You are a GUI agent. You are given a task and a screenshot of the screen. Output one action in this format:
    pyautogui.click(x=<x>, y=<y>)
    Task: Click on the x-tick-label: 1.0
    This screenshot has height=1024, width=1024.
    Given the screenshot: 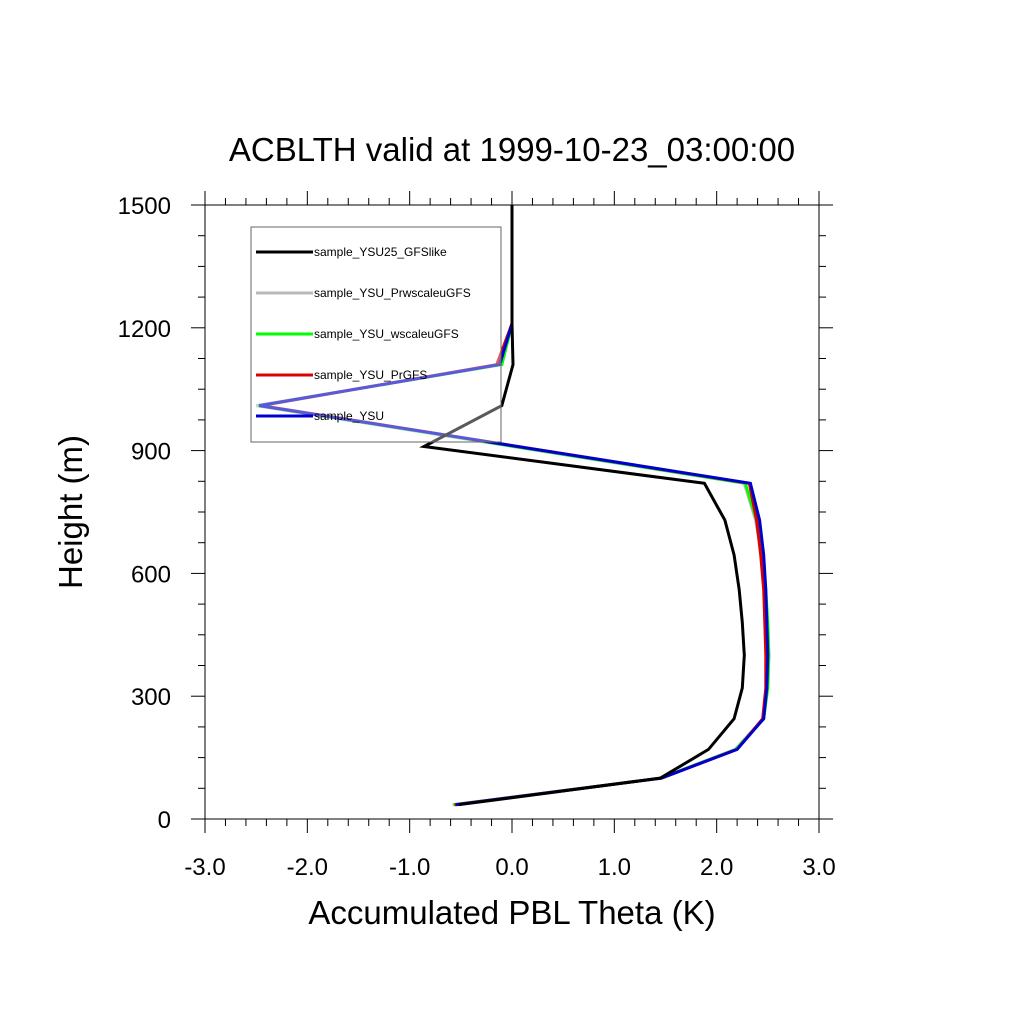 What is the action you would take?
    pyautogui.click(x=614, y=867)
    